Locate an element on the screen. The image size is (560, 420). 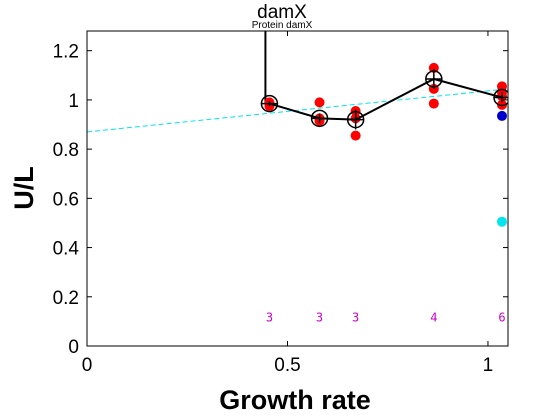
y-tick-label: 0.8 is located at coordinates (66, 150).